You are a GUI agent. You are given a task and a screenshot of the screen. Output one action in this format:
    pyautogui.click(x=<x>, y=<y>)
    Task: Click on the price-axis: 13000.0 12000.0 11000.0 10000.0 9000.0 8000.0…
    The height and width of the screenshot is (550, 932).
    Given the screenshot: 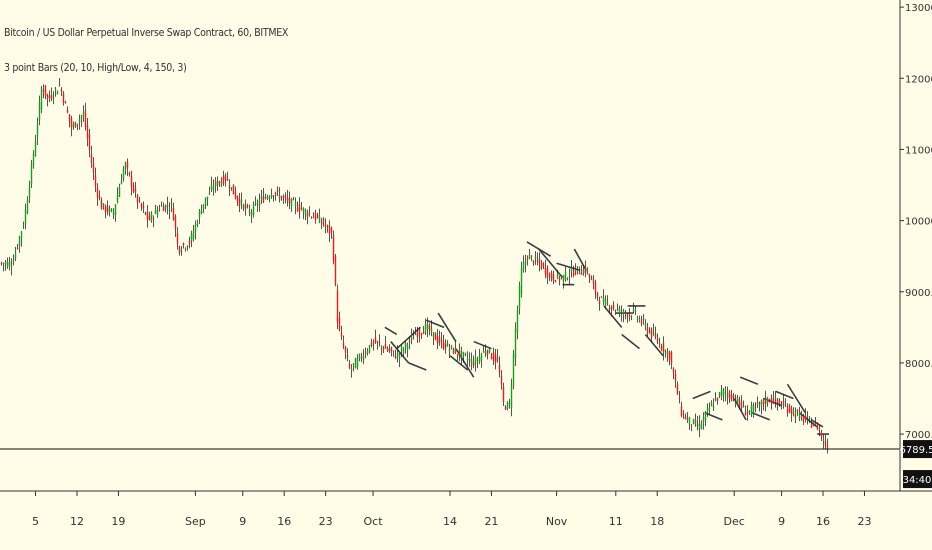 What is the action you would take?
    pyautogui.click(x=916, y=222)
    